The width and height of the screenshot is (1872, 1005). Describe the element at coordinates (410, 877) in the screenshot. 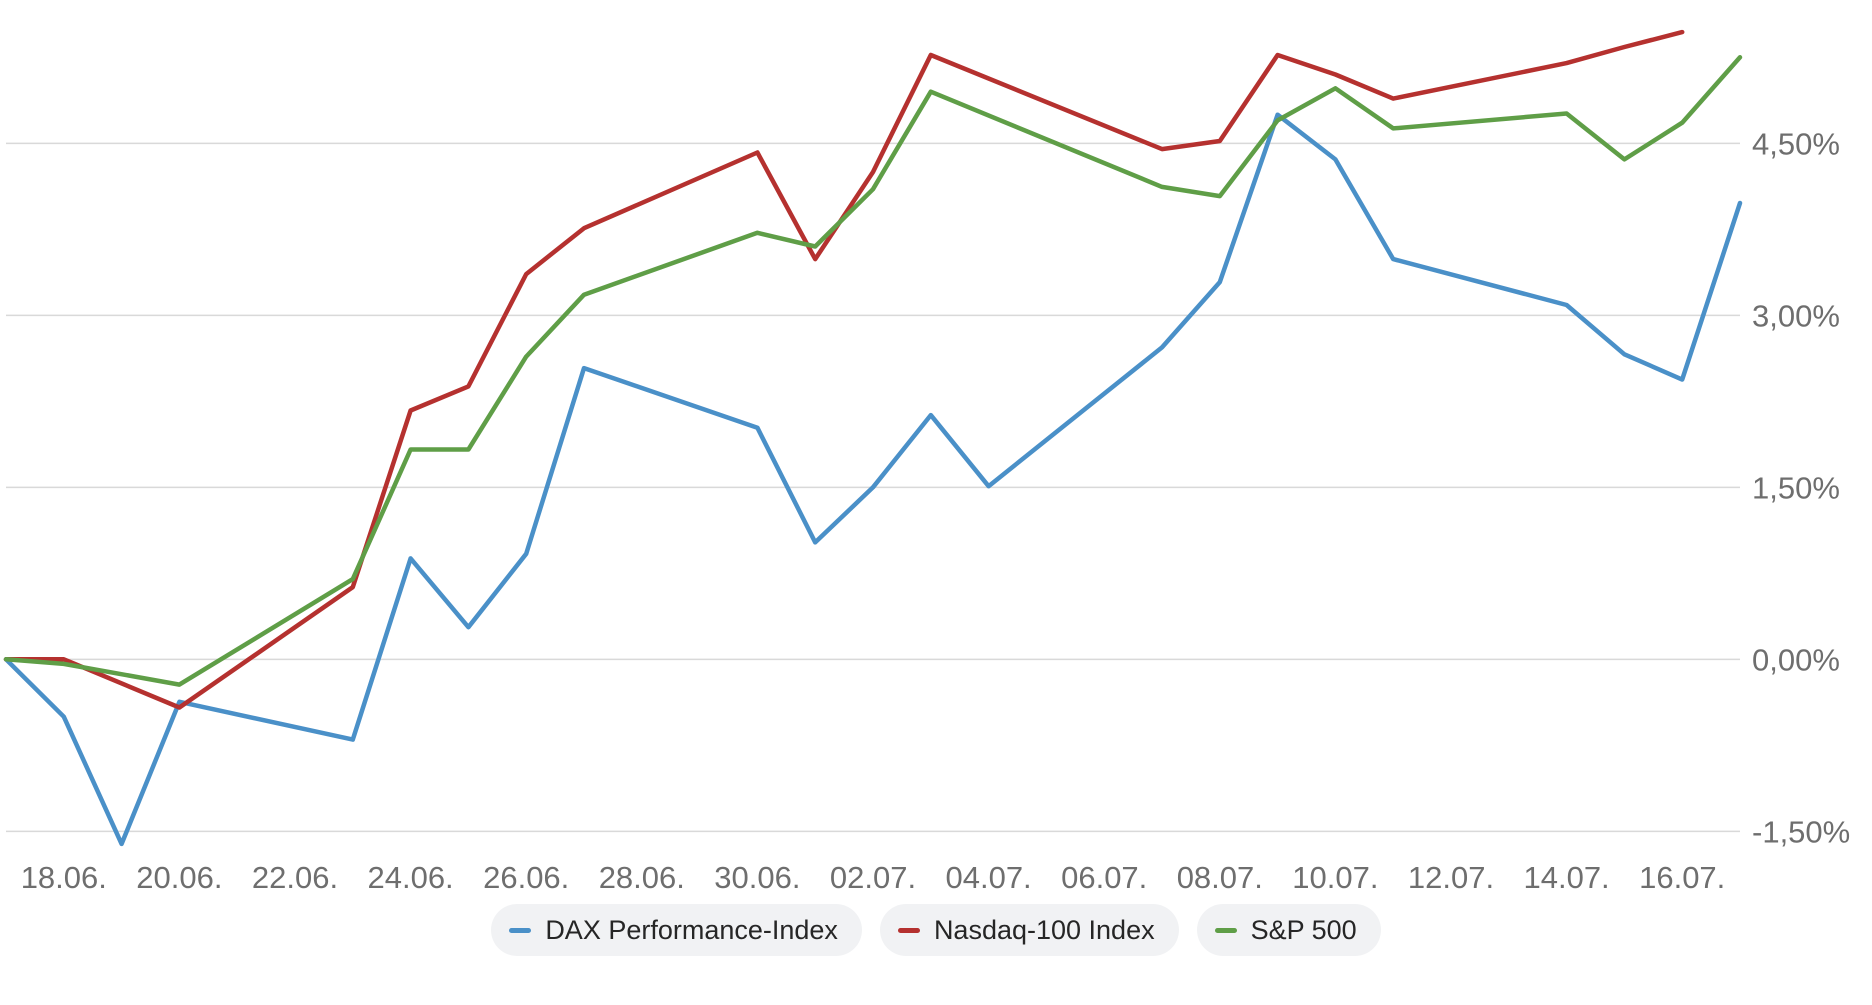

I see `x-tick-label: 24.06.` at that location.